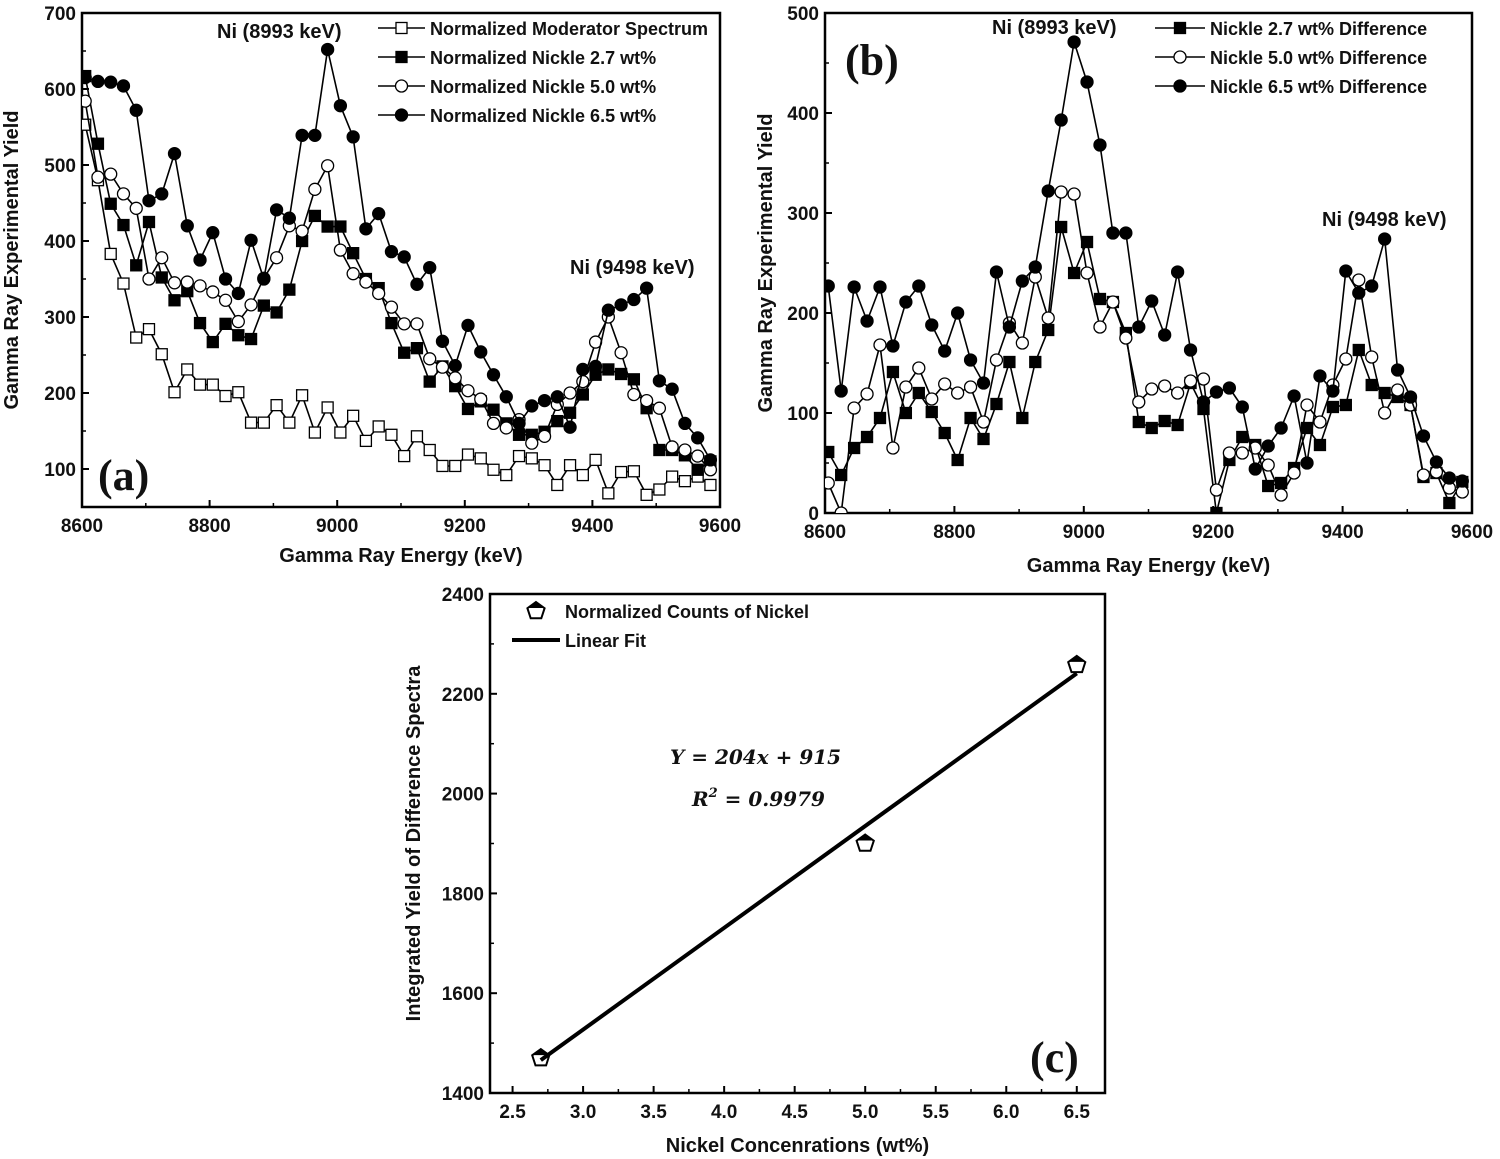 The width and height of the screenshot is (1500, 1159). Describe the element at coordinates (517, 58) in the screenshot. I see `legend-item: Normalized Nickle 2.7 wt%` at that location.